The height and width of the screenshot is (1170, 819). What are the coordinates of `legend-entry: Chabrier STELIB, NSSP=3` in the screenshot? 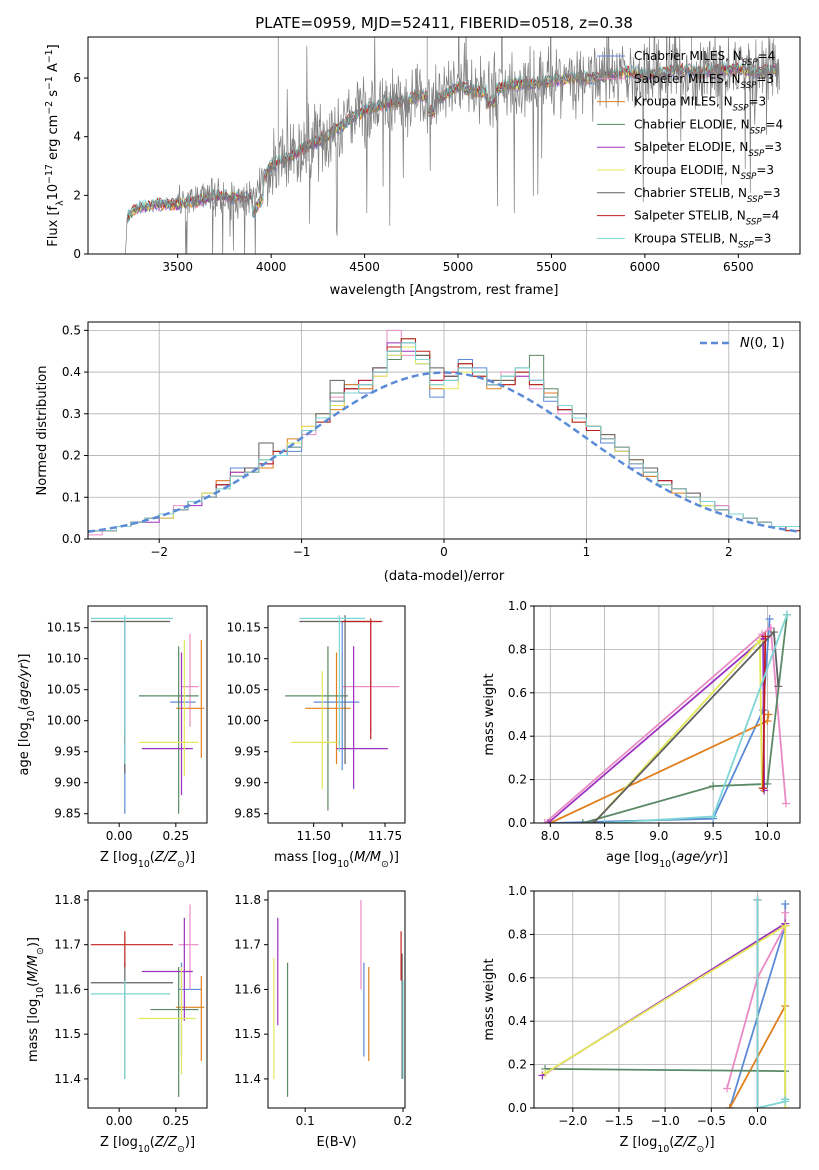 It's located at (707, 195).